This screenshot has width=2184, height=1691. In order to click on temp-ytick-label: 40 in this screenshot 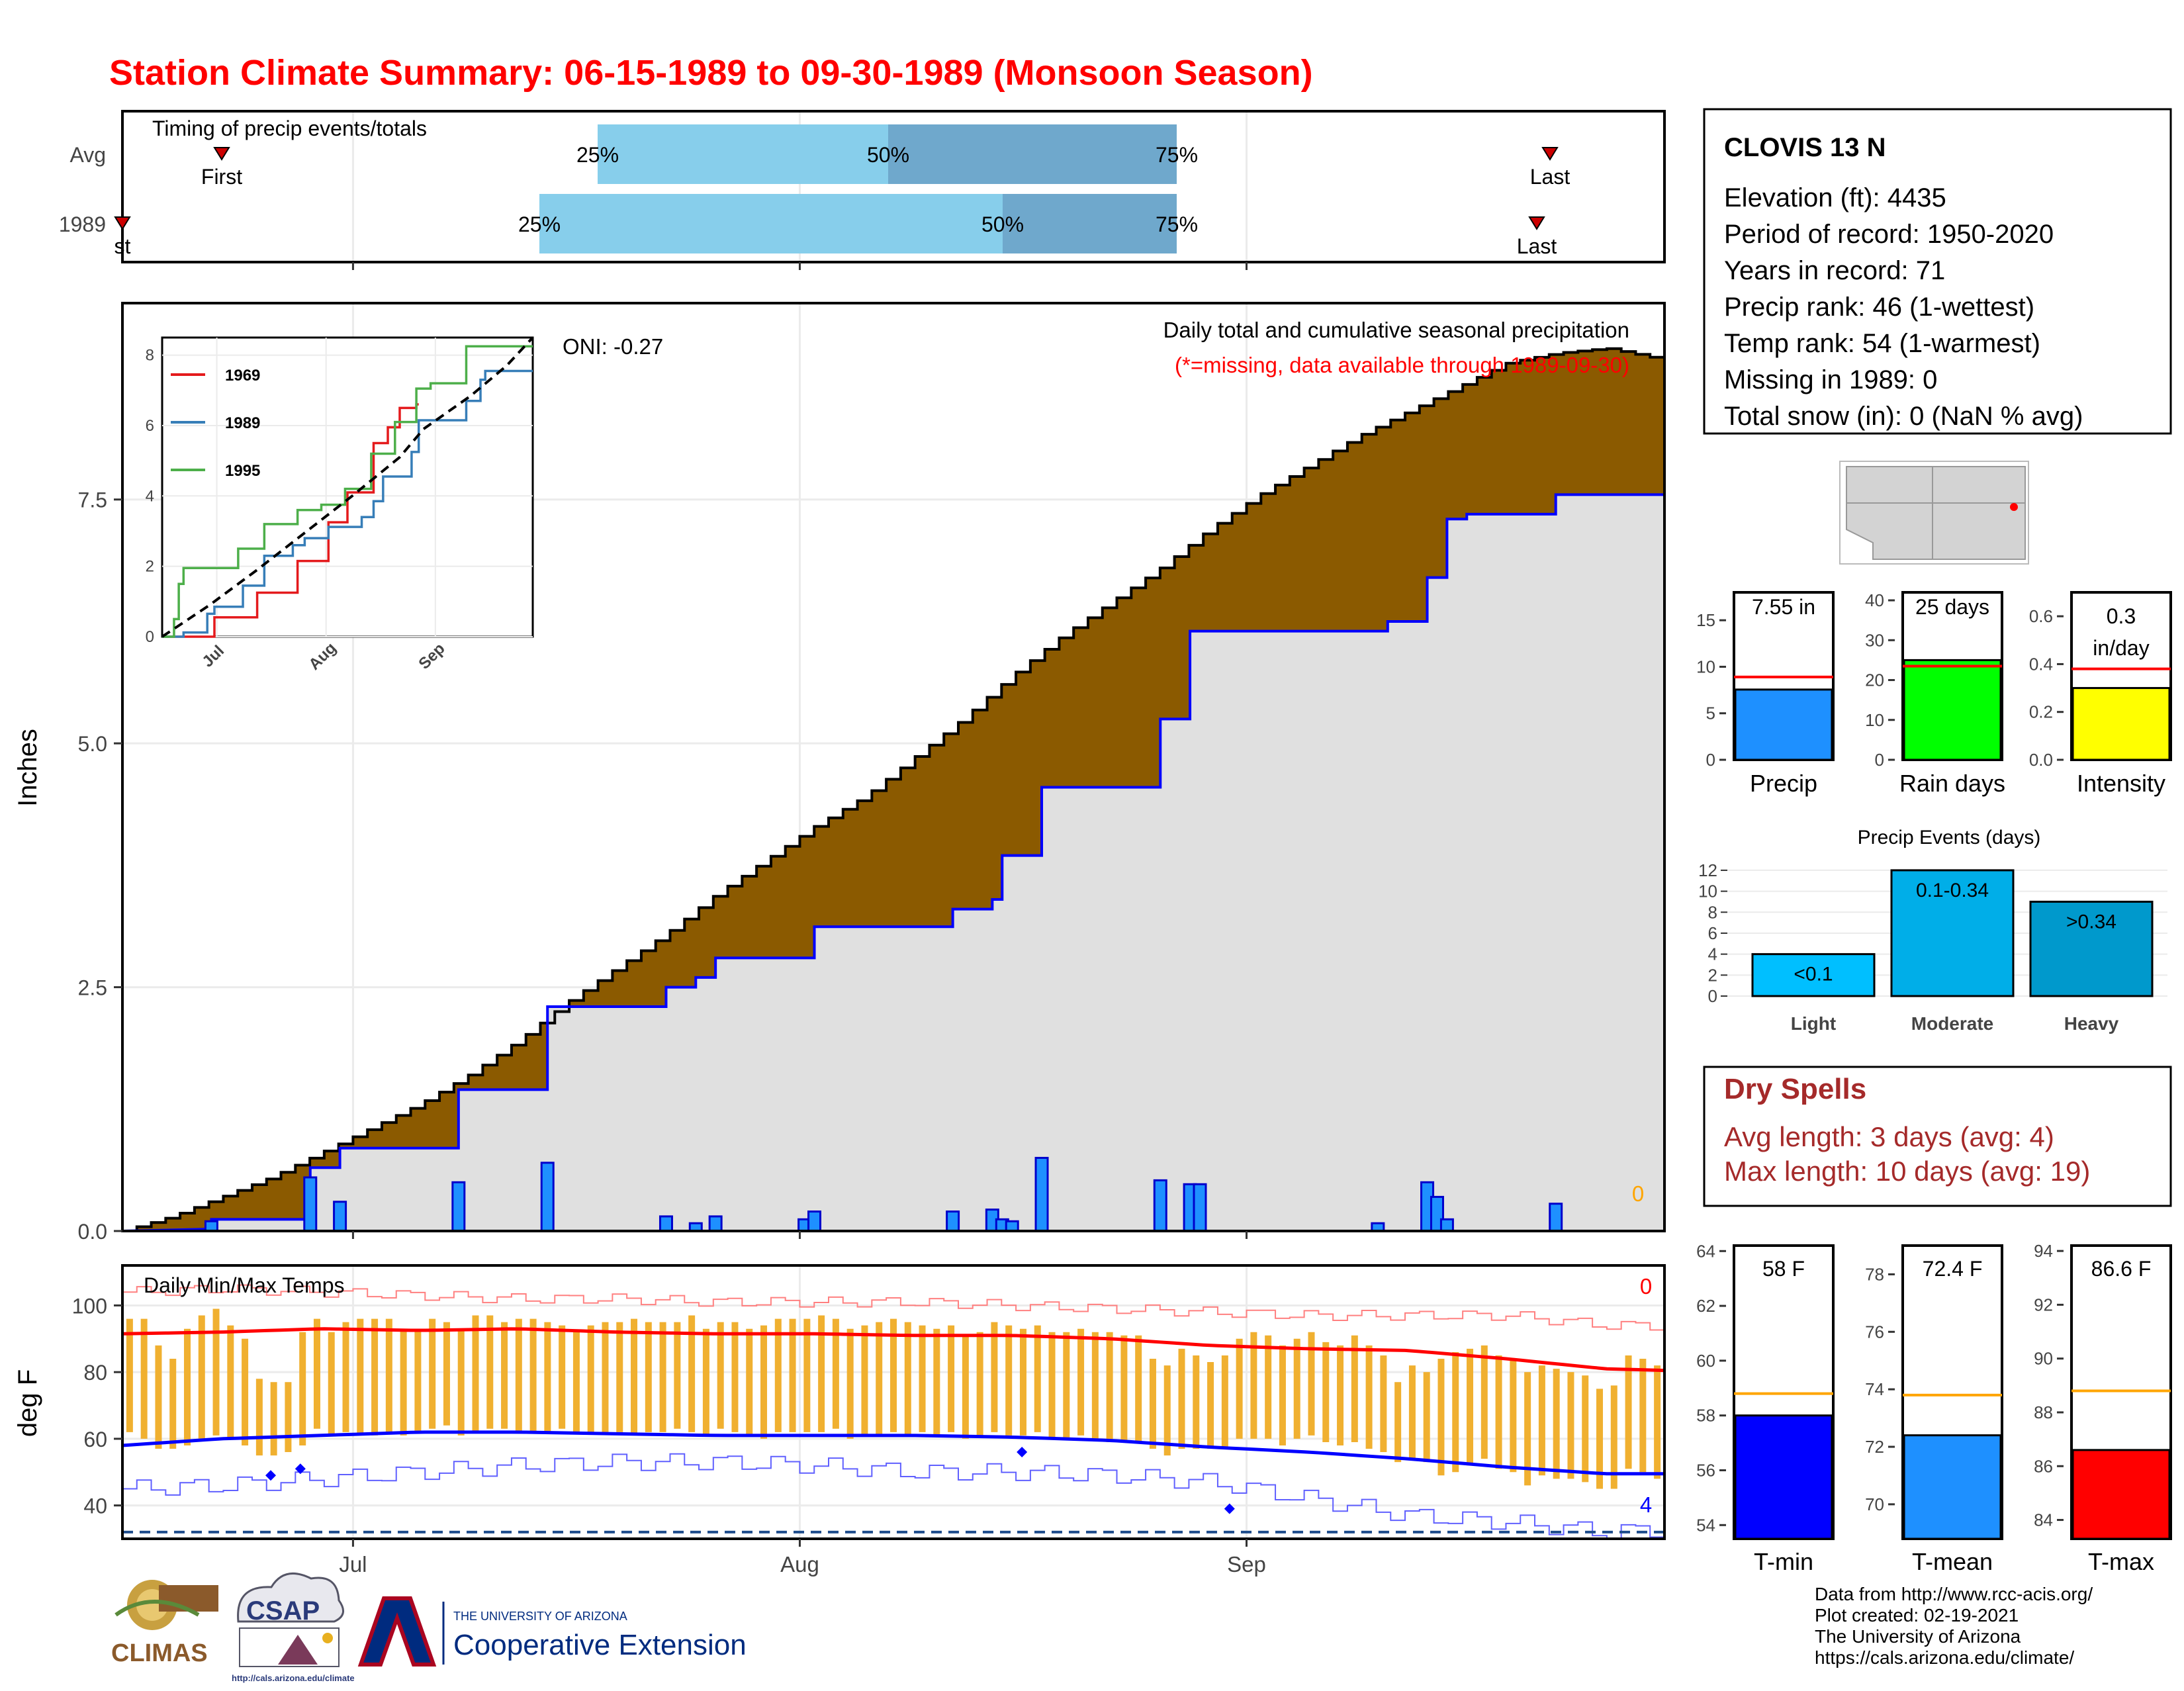, I will do `click(95, 1506)`.